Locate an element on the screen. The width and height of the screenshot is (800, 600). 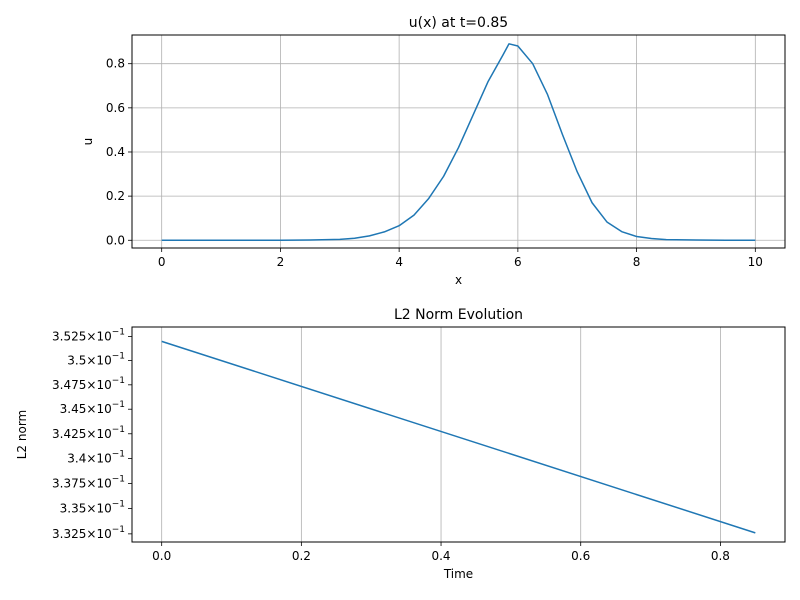
y-tick-label: 0.0 is located at coordinates (115, 240).